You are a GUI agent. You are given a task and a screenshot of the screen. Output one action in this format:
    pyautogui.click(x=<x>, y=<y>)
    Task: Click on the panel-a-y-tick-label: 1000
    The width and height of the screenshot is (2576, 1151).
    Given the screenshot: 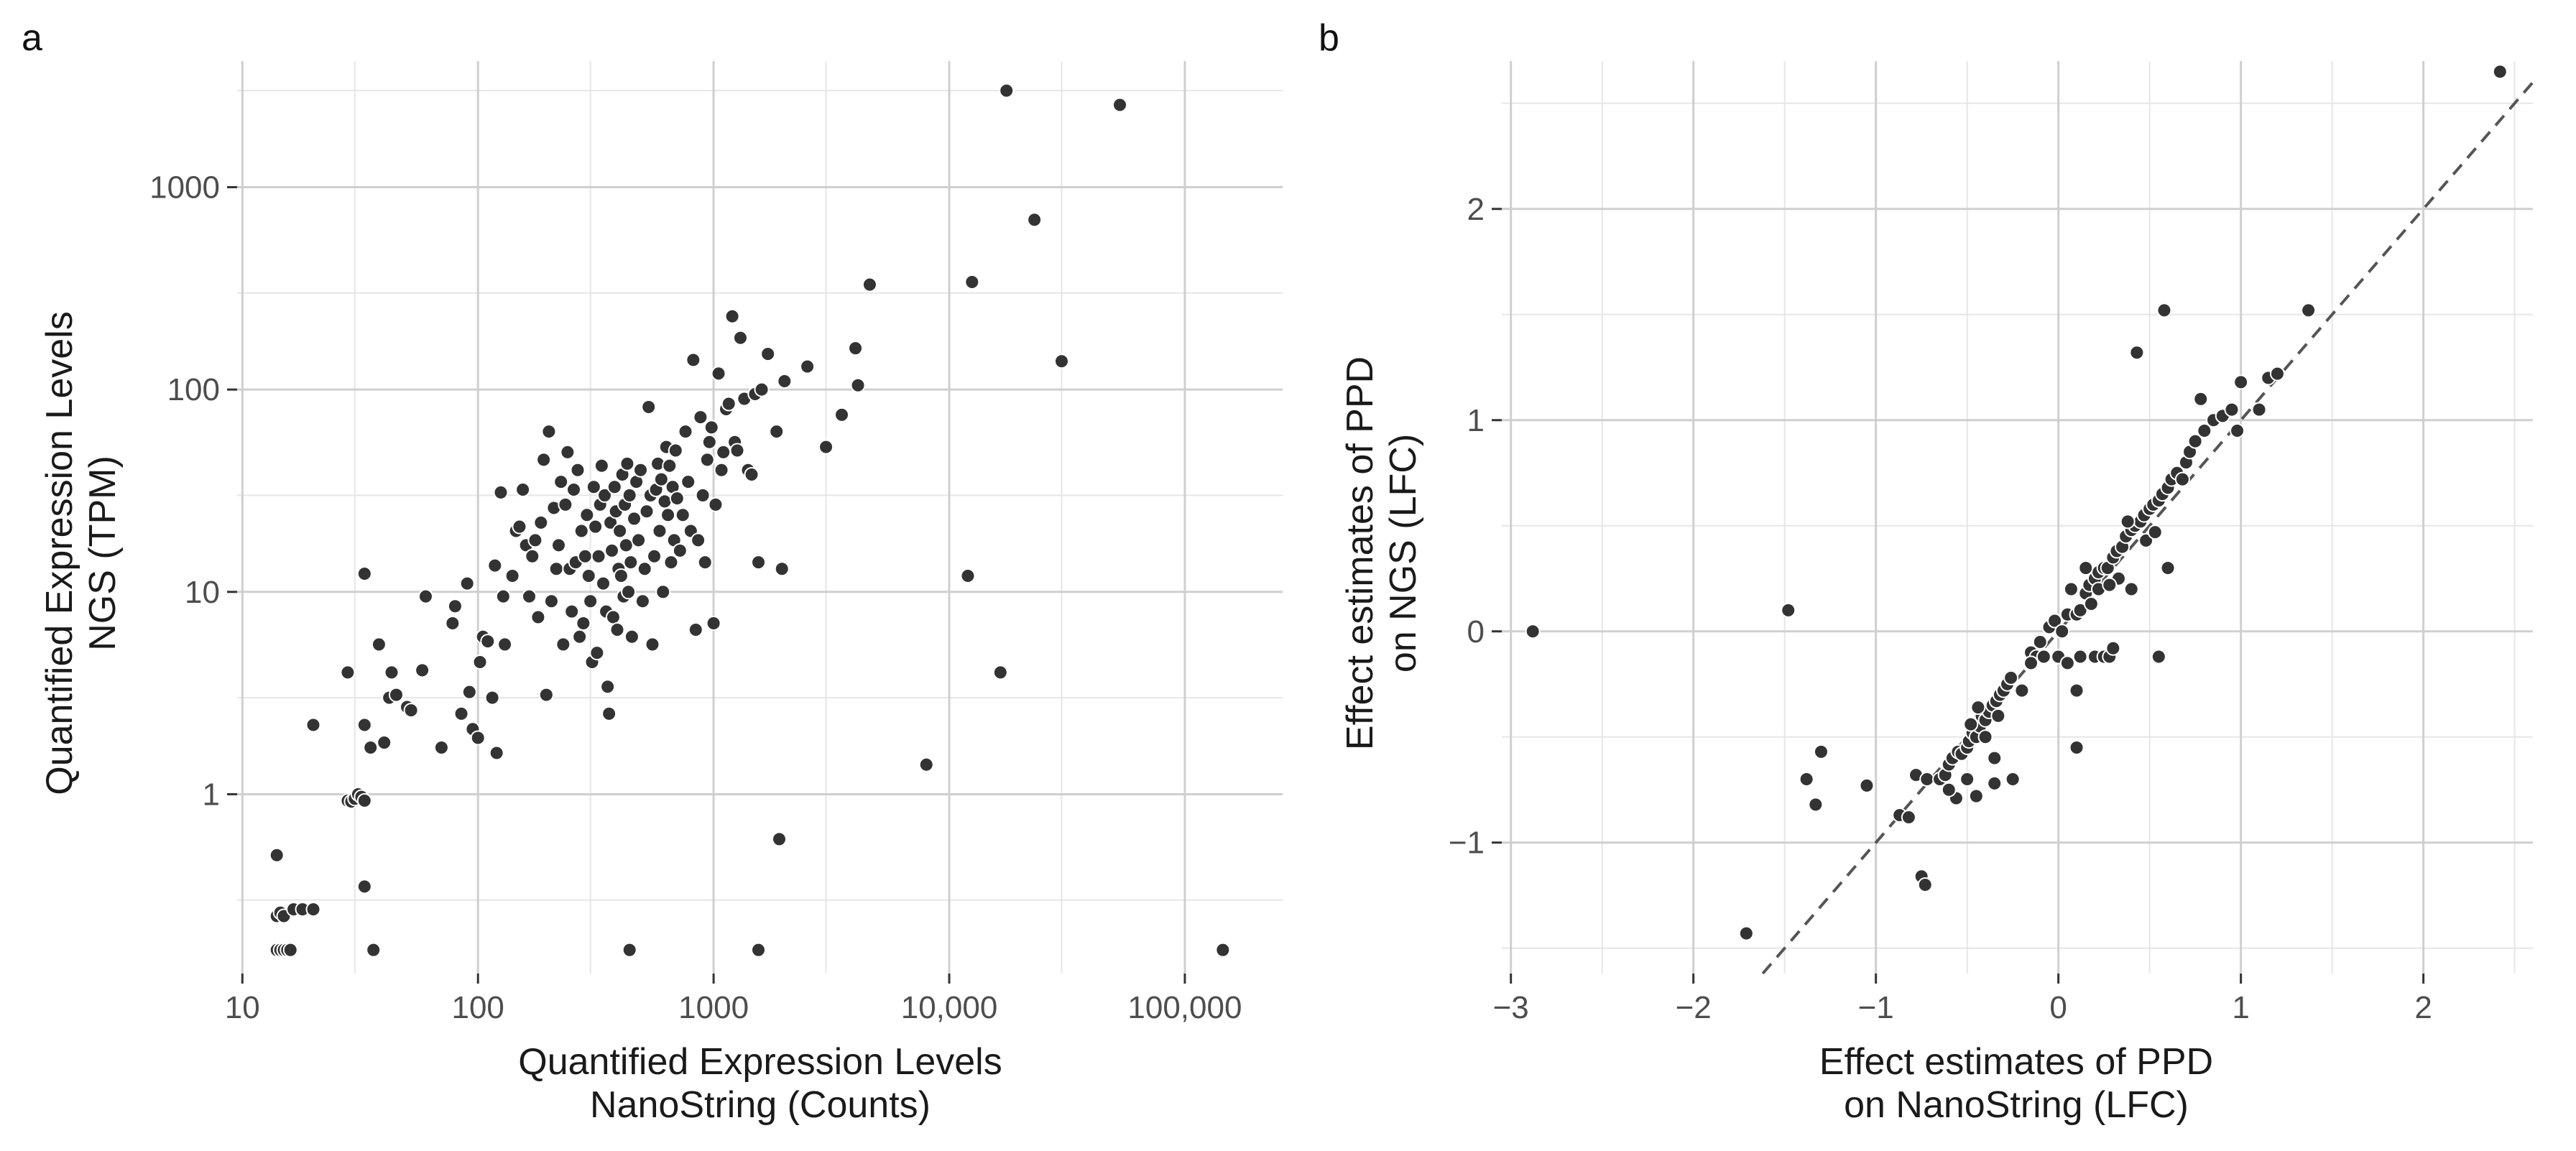 What is the action you would take?
    pyautogui.click(x=185, y=187)
    